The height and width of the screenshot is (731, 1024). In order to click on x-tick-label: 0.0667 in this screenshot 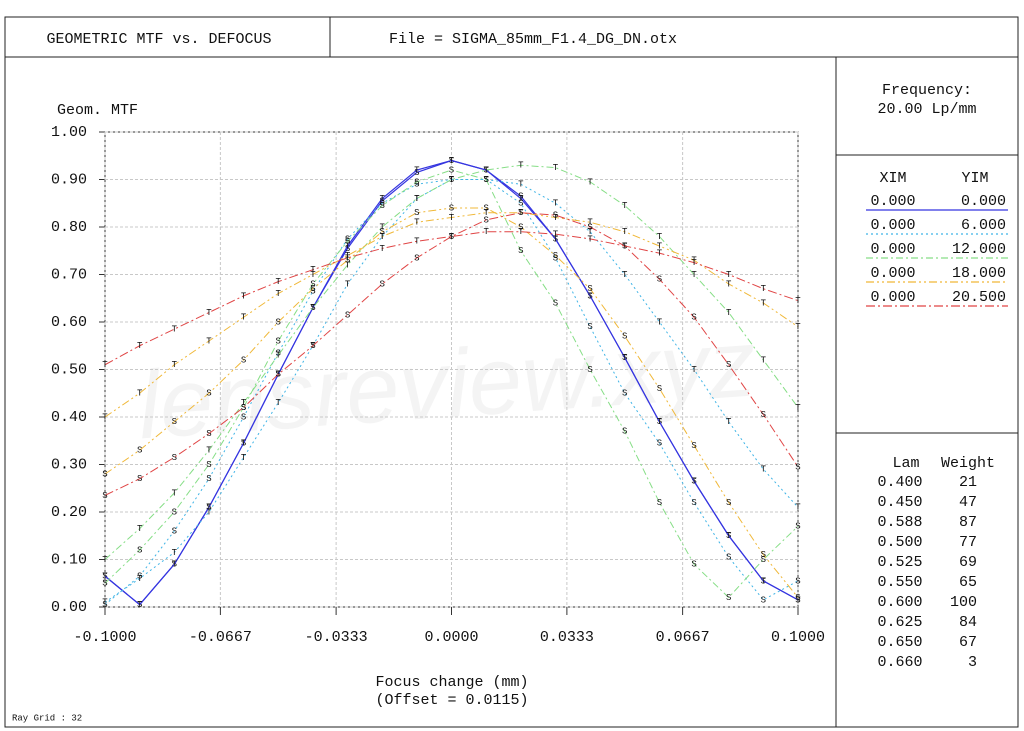, I will do `click(683, 637)`.